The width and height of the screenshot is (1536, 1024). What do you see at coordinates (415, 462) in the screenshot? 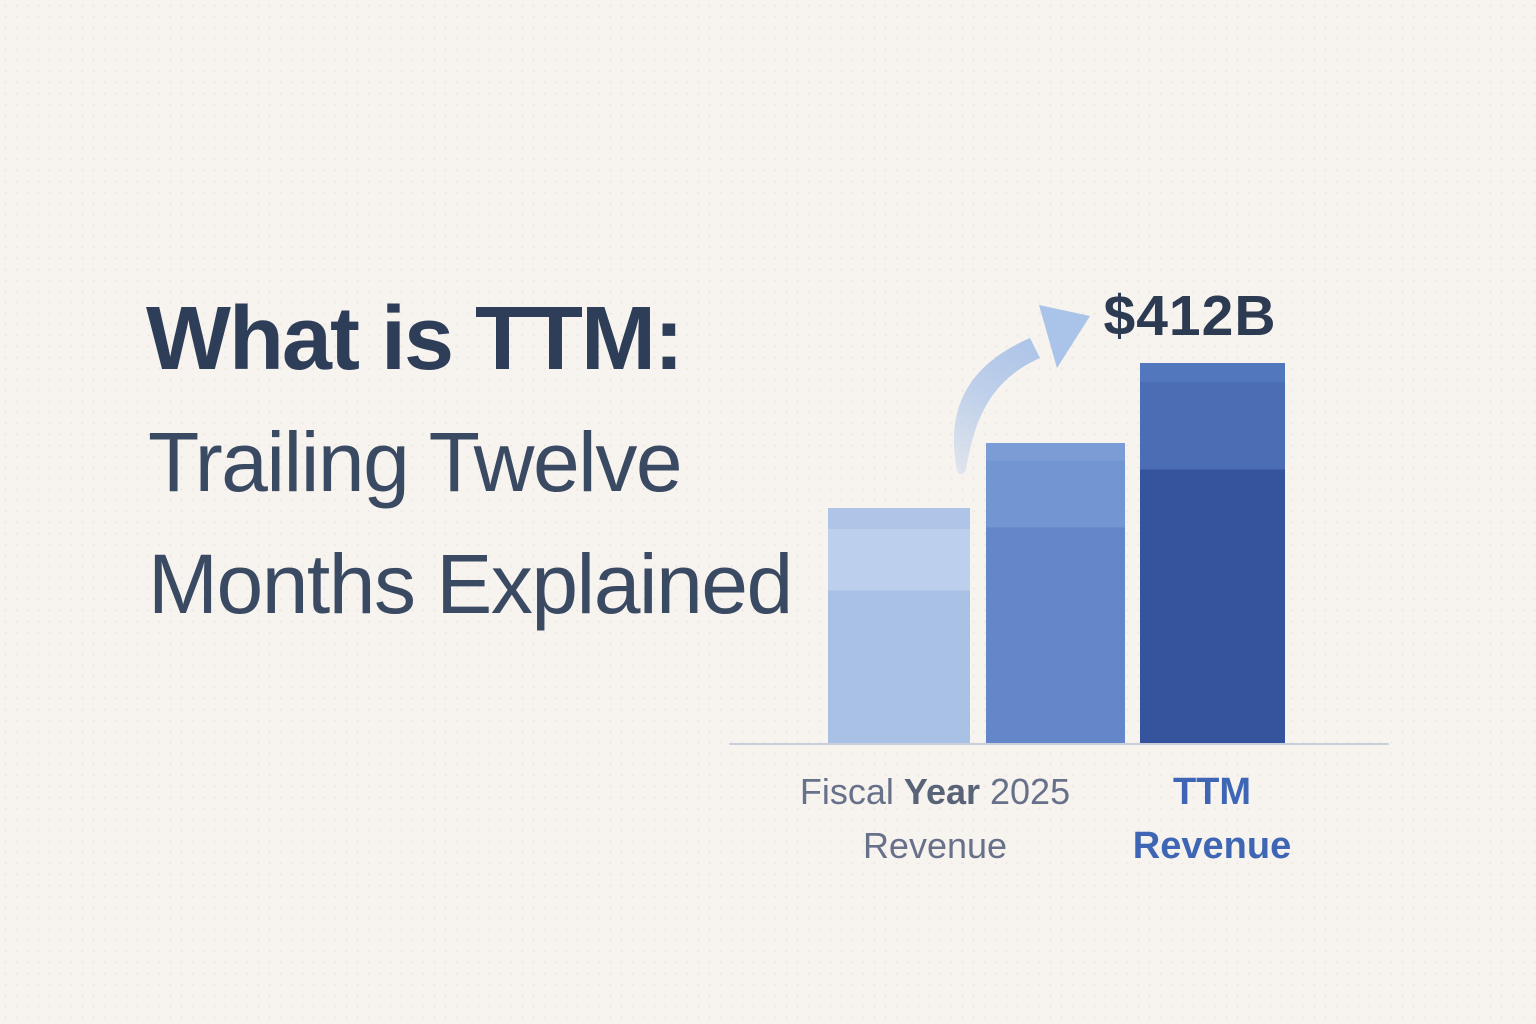
I see `page-title-line2: Trailing Twelve` at bounding box center [415, 462].